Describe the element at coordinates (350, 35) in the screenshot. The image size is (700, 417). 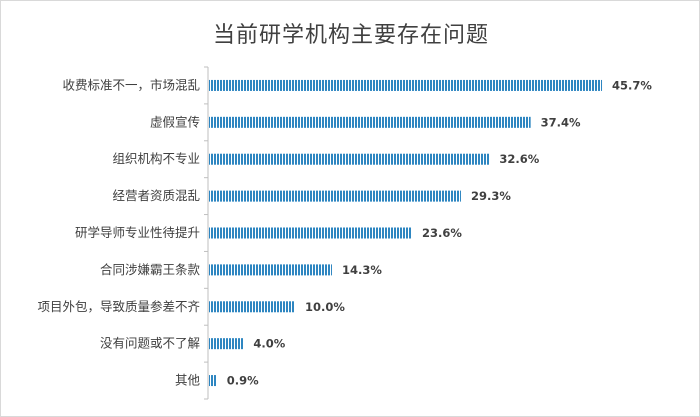
I see `chart-title: 当前研学机构主要存在问题` at that location.